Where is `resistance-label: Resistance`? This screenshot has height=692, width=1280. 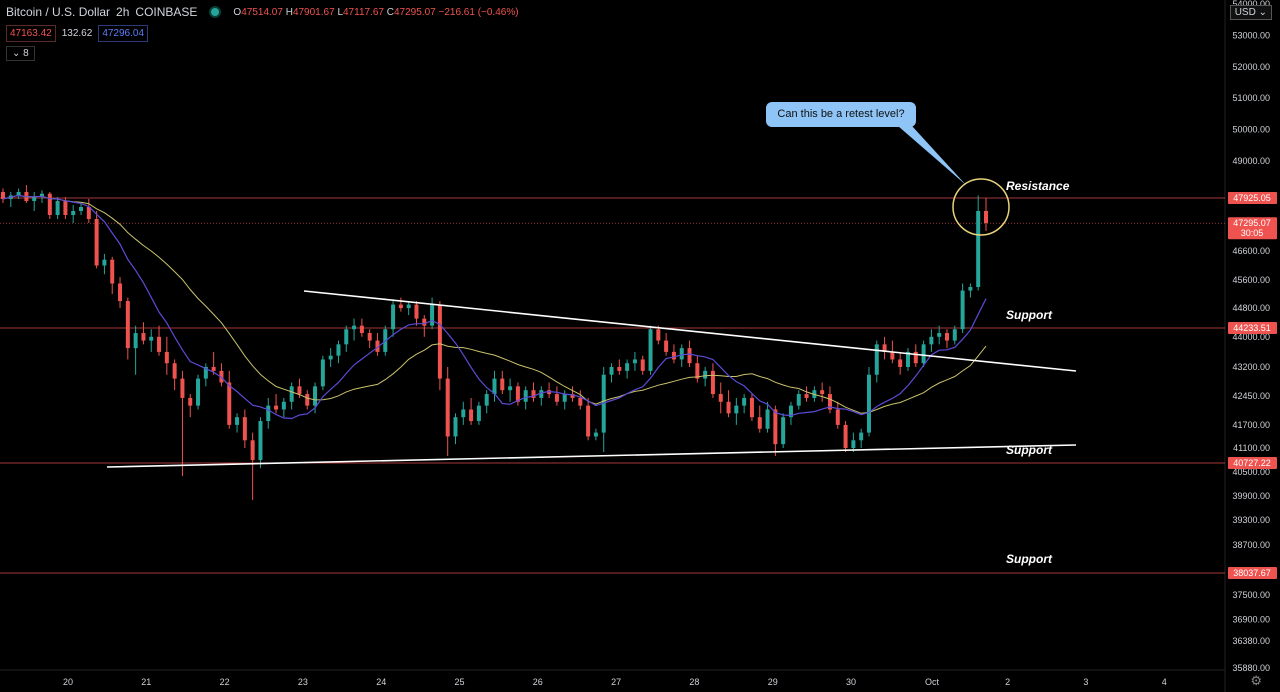 resistance-label: Resistance is located at coordinates (1038, 186).